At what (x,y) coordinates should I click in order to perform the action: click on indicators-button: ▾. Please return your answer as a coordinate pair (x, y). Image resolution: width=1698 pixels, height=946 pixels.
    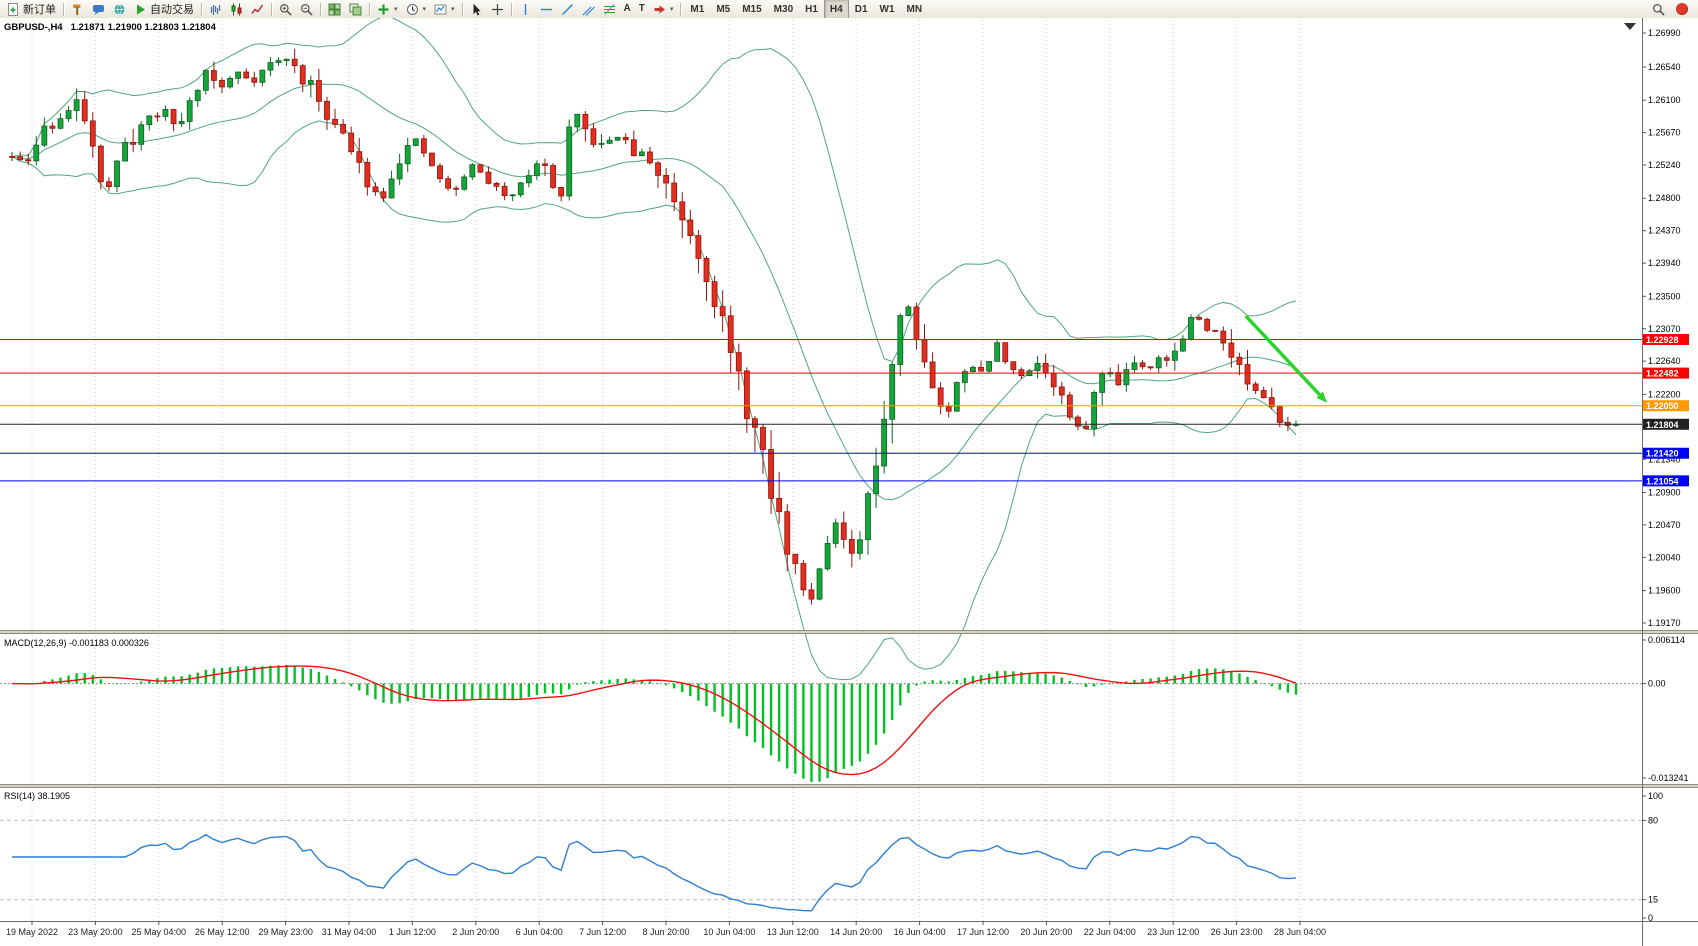
    Looking at the image, I should click on (387, 9).